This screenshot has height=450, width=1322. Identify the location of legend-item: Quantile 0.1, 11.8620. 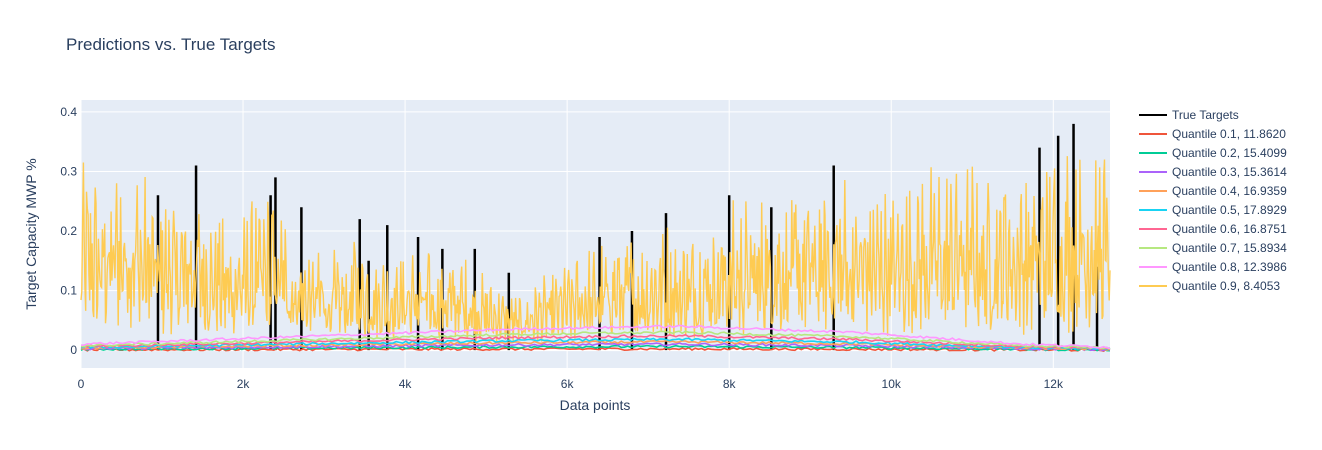
(1212, 134).